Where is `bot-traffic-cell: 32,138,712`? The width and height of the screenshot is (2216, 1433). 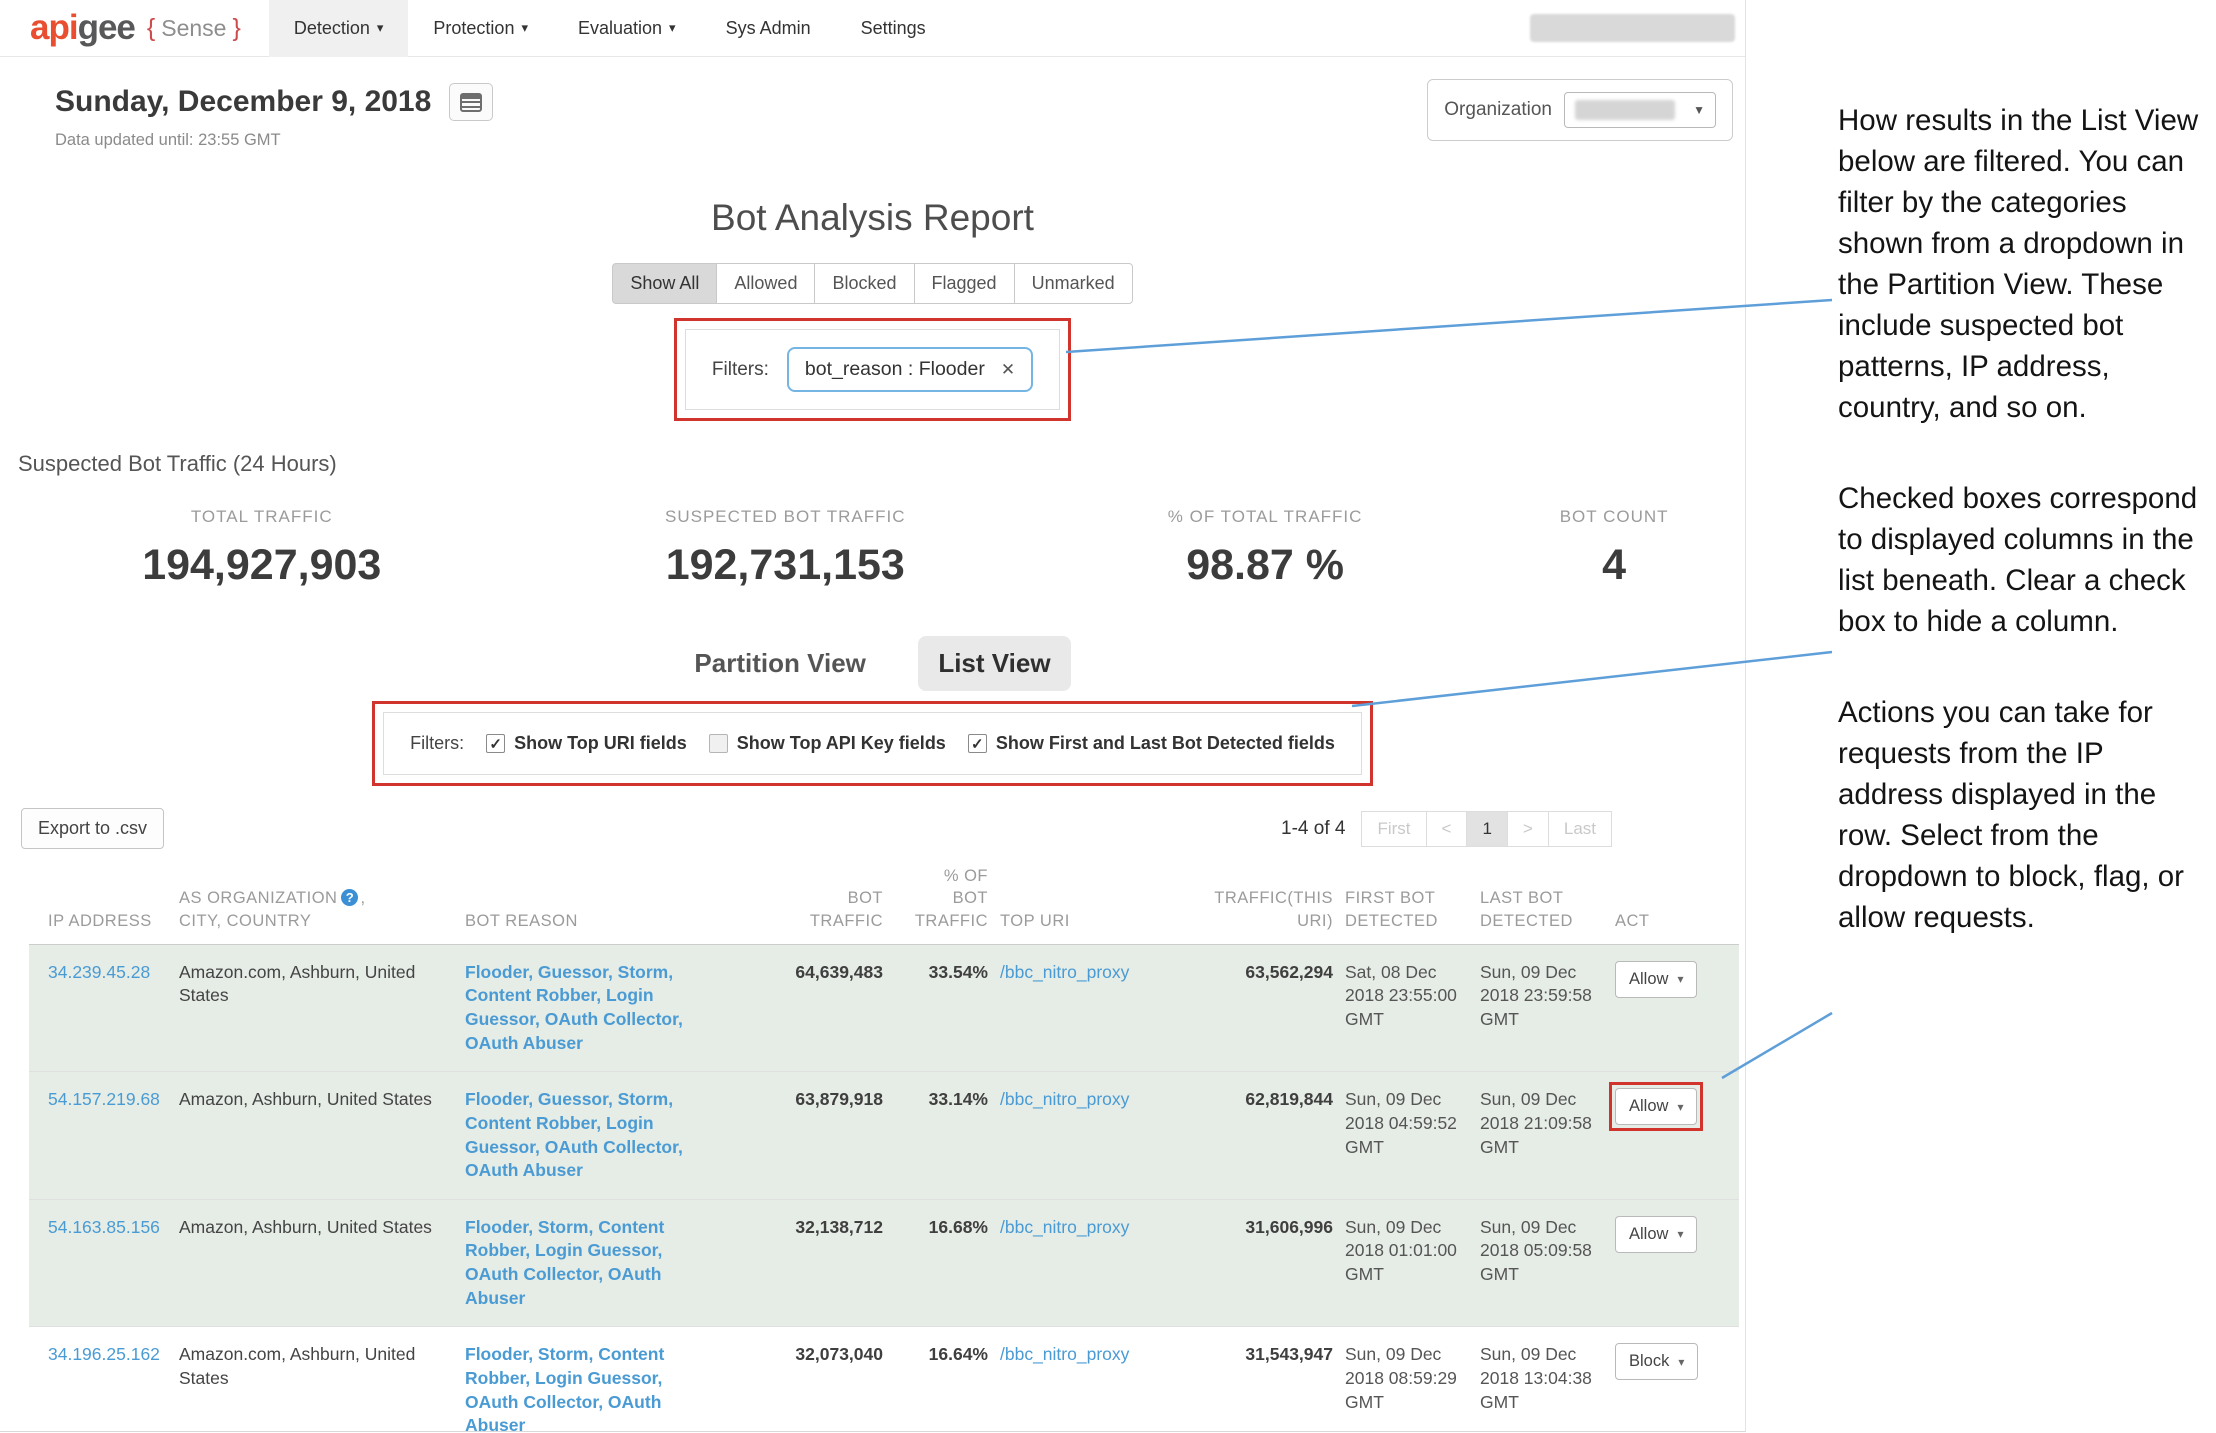
bot-traffic-cell: 32,138,712 is located at coordinates (803, 1263).